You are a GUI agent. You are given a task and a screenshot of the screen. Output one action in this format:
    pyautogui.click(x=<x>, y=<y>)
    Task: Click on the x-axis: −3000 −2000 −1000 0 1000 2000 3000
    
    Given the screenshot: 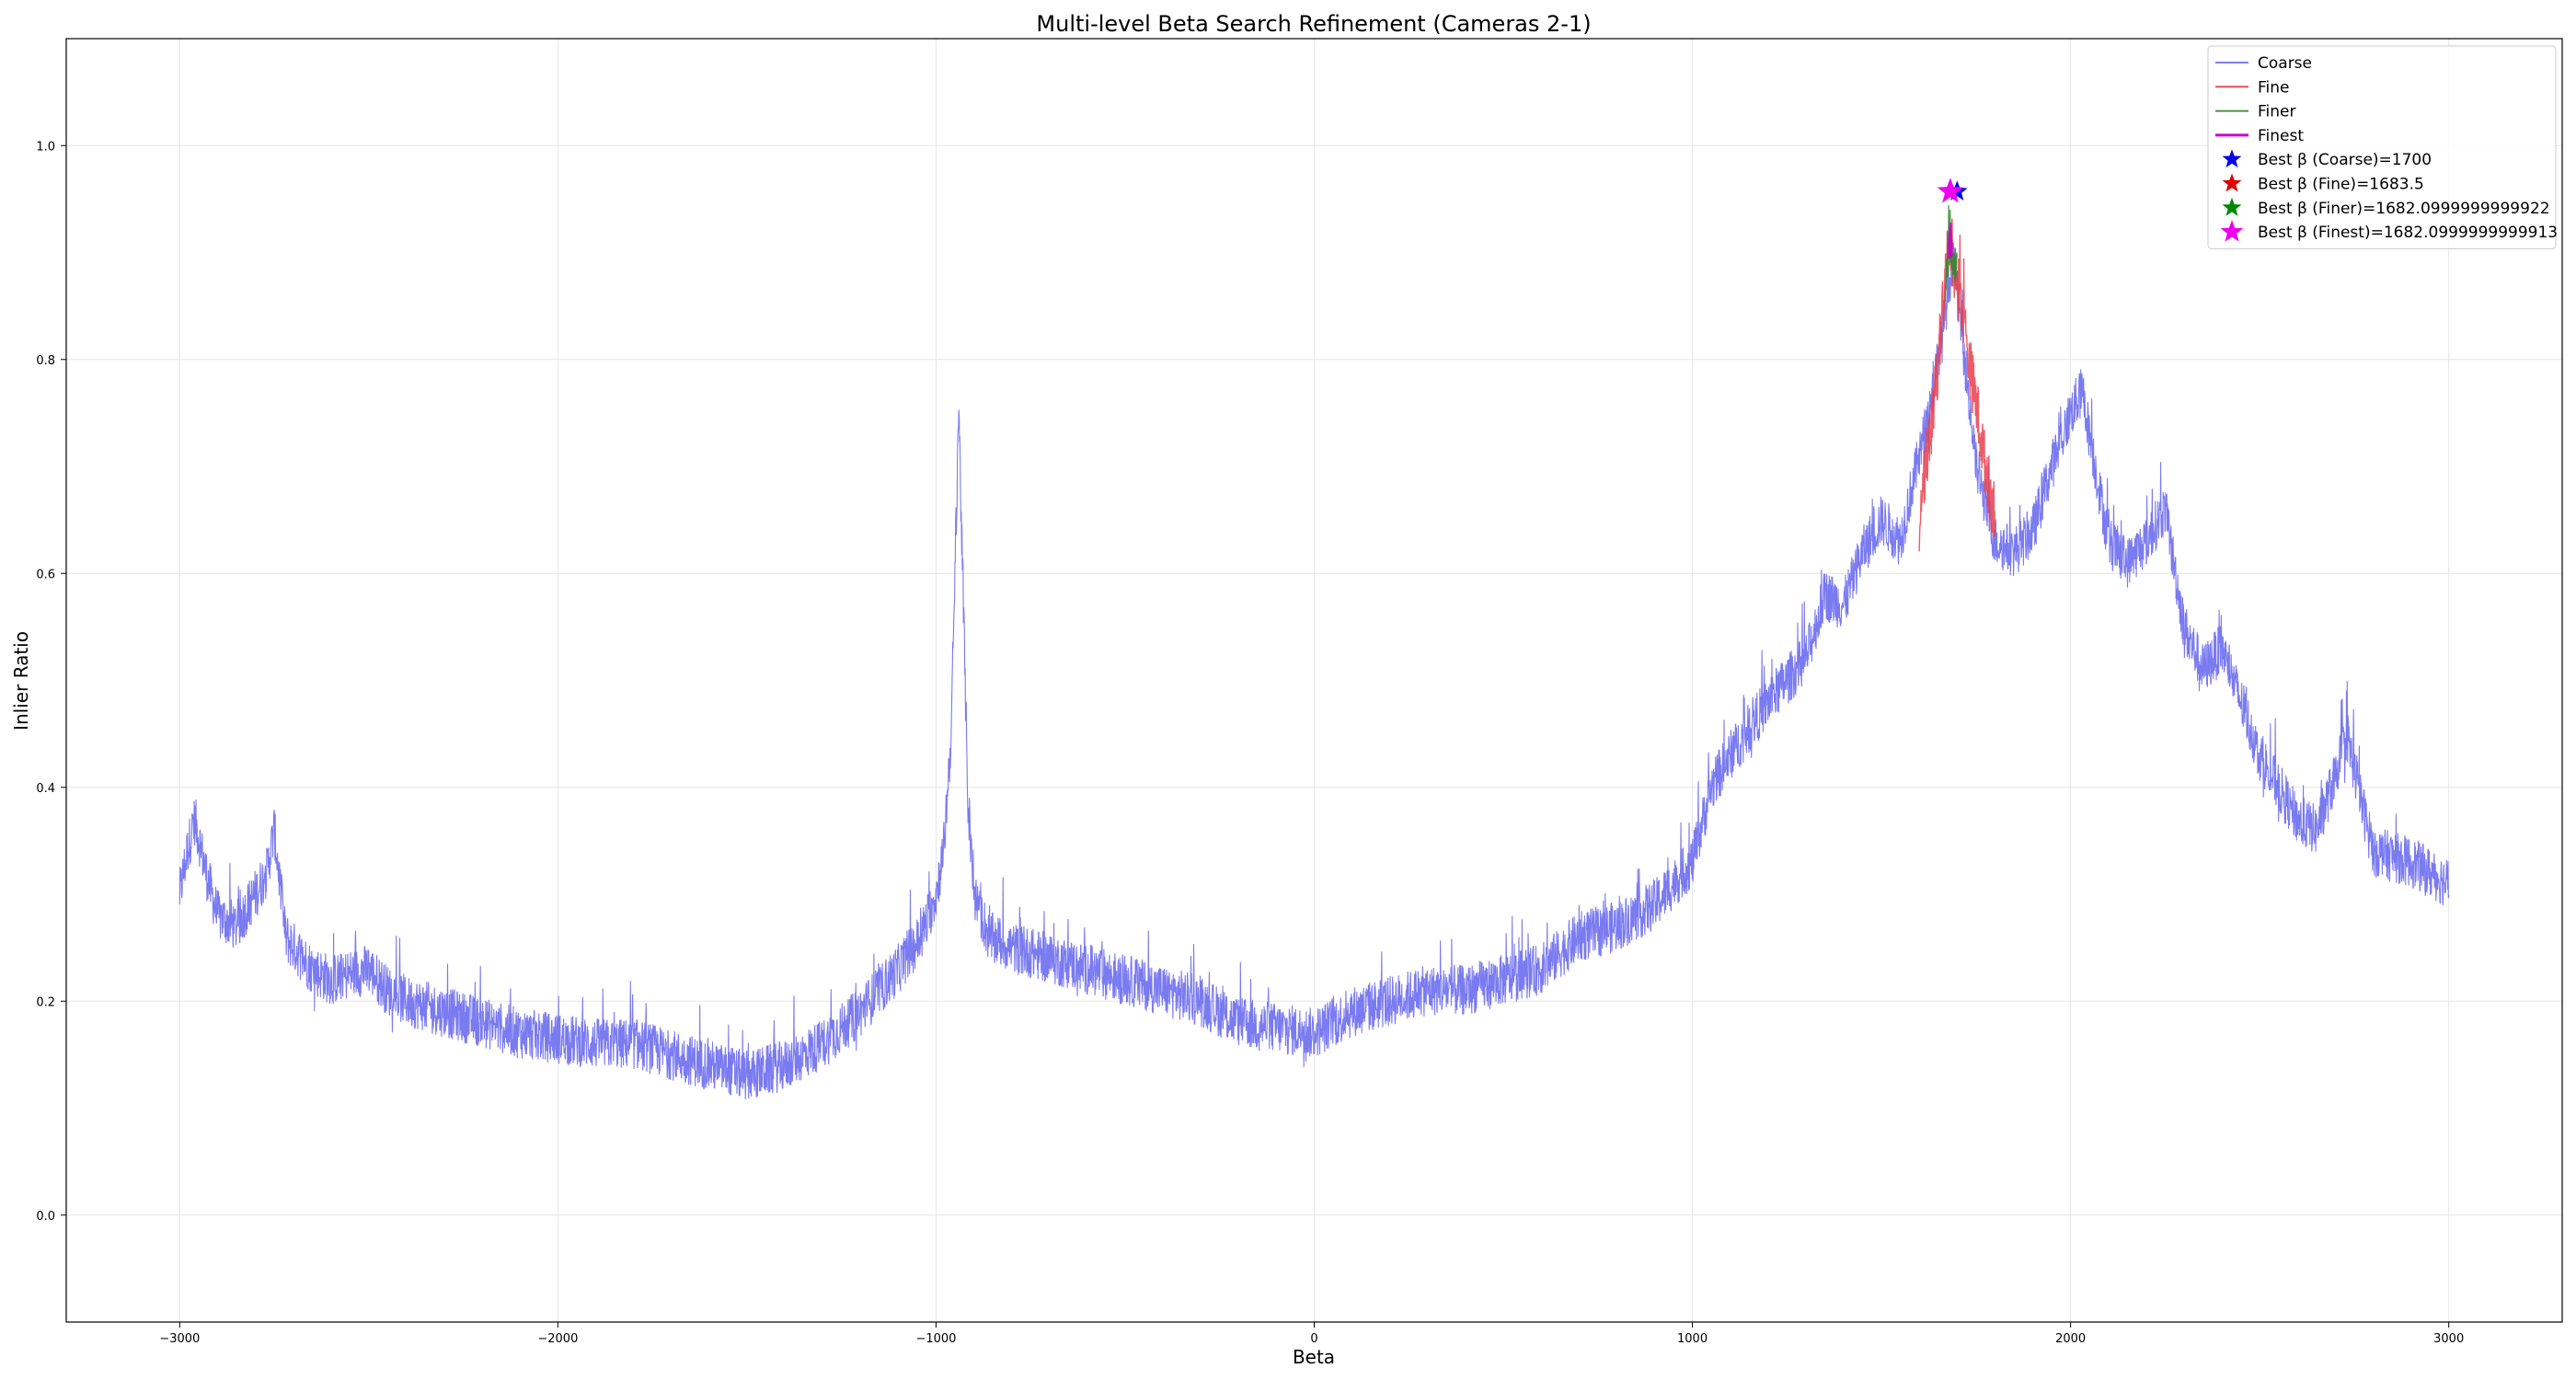 What is the action you would take?
    pyautogui.click(x=1311, y=1334)
    